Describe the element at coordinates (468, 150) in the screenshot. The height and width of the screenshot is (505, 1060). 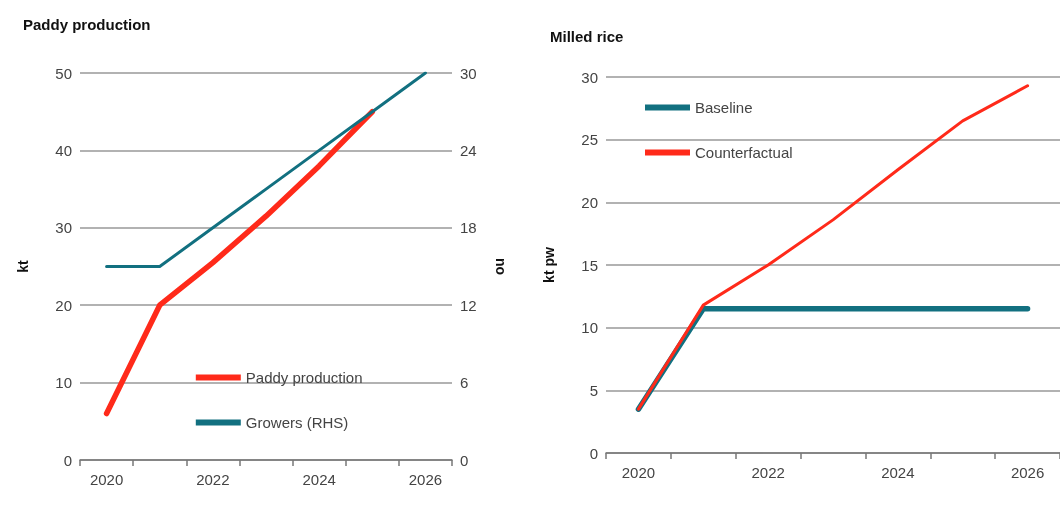
I see `y2-tick-label: 24` at that location.